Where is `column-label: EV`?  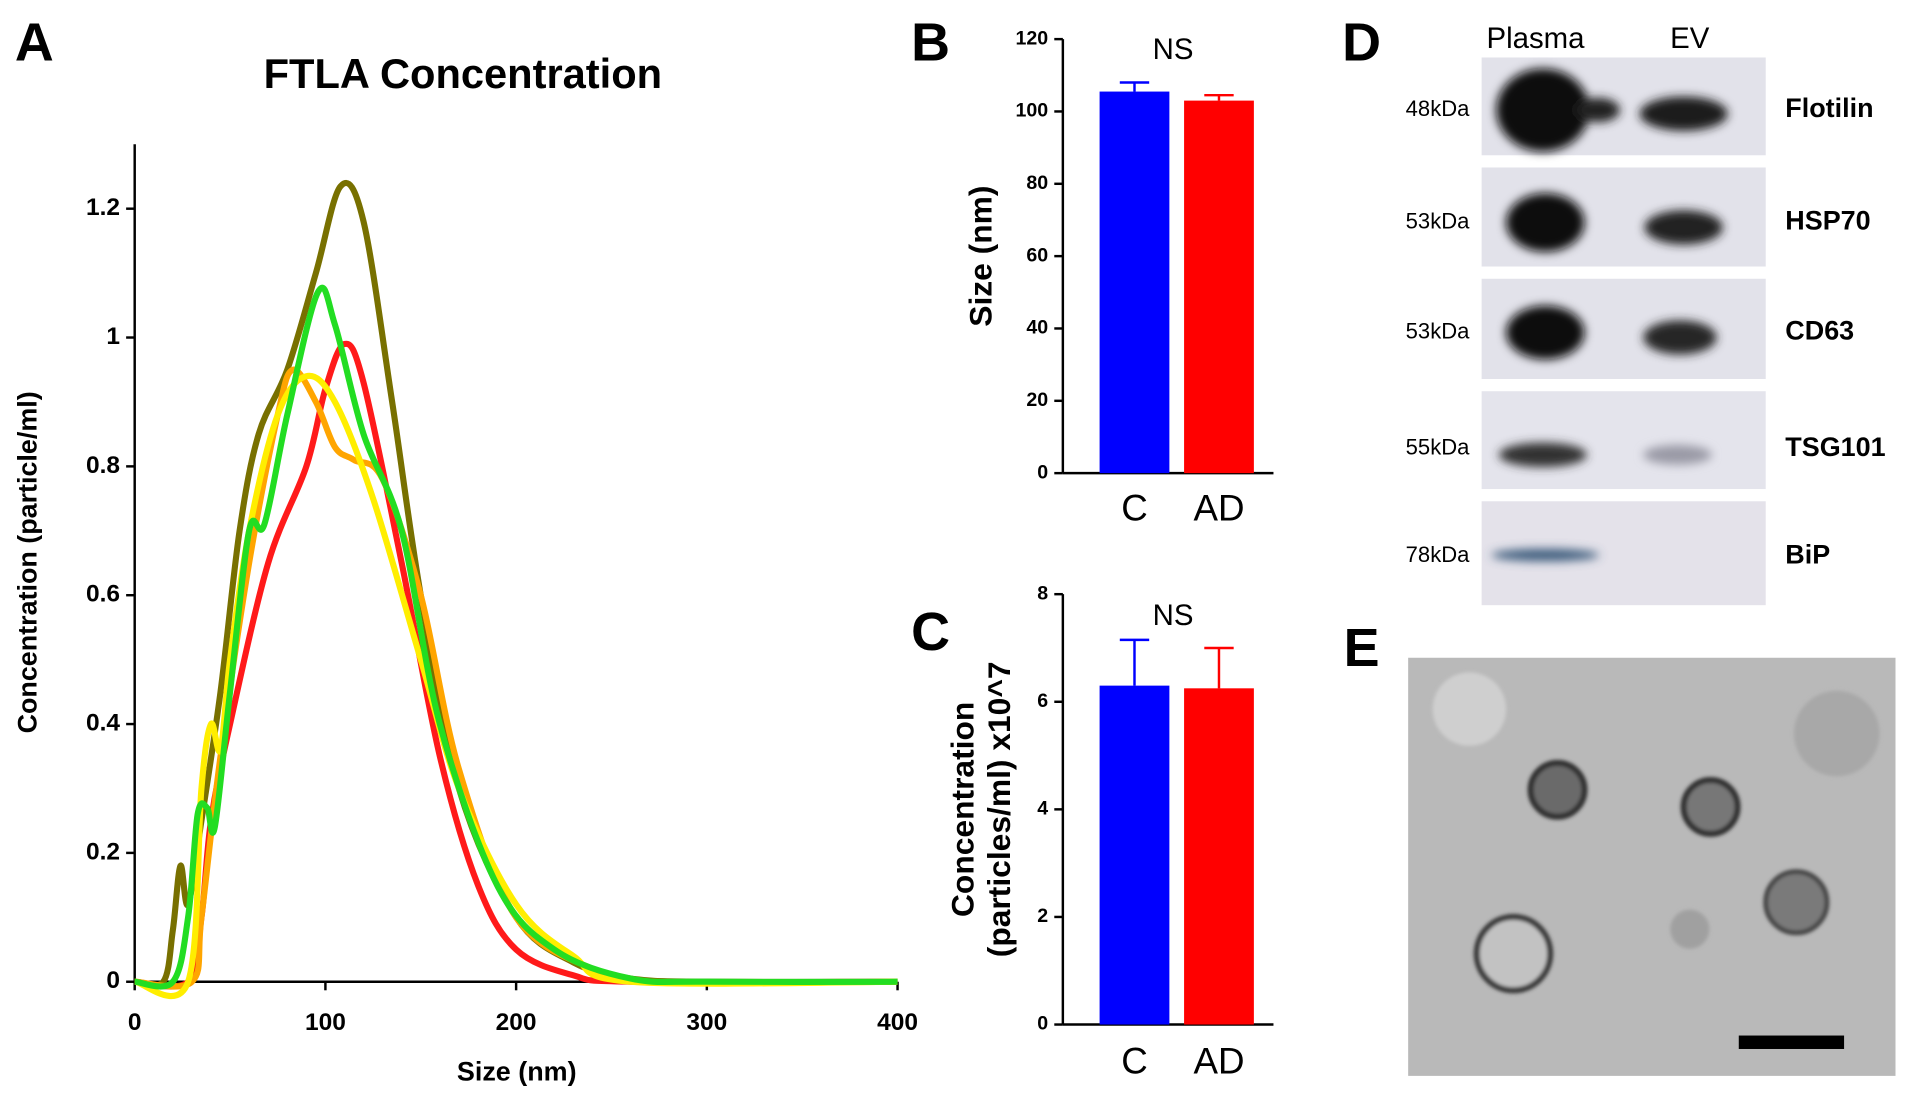
column-label: EV is located at coordinates (1690, 38).